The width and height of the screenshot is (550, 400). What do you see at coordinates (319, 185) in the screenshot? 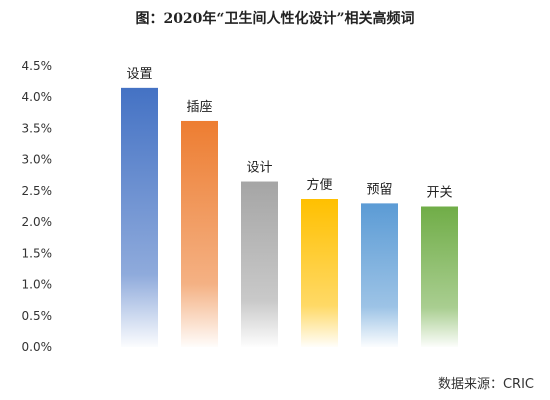
I see `bar-category-label: 方便` at bounding box center [319, 185].